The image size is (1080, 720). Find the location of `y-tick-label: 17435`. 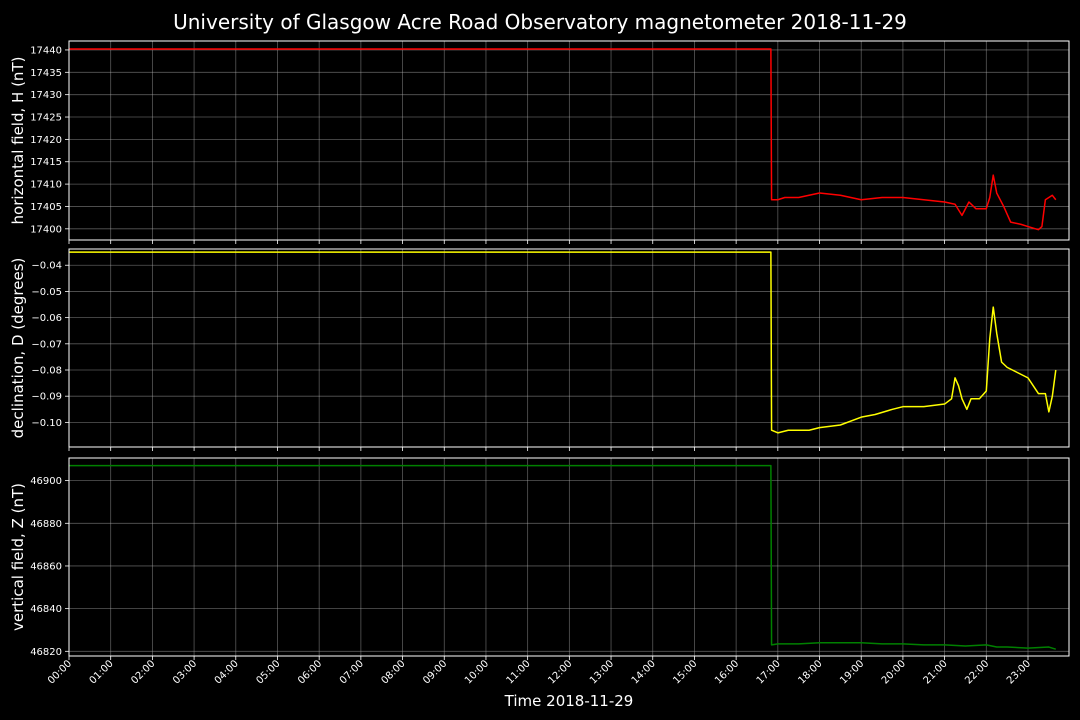

y-tick-label: 17435 is located at coordinates (46, 73).